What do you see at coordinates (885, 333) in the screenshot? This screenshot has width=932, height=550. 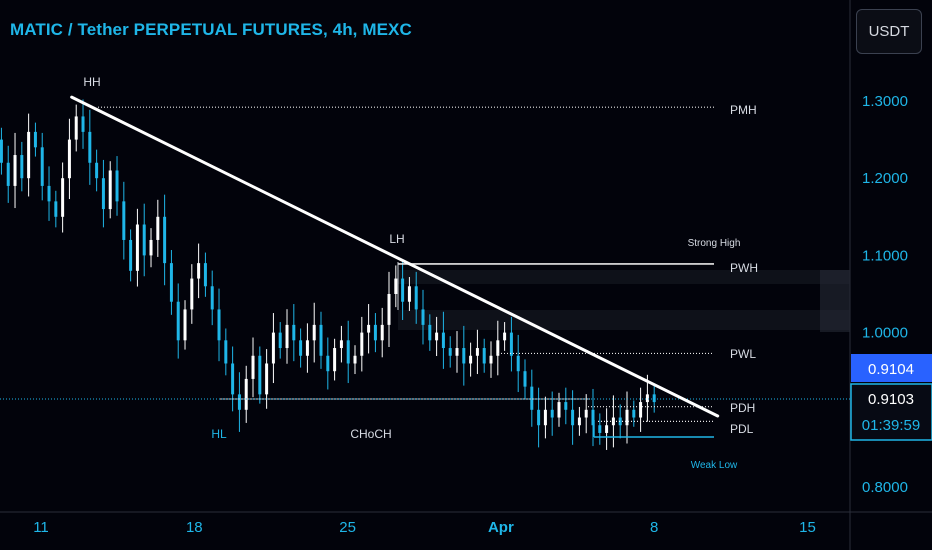 I see `y-tick-label: 1.0000` at bounding box center [885, 333].